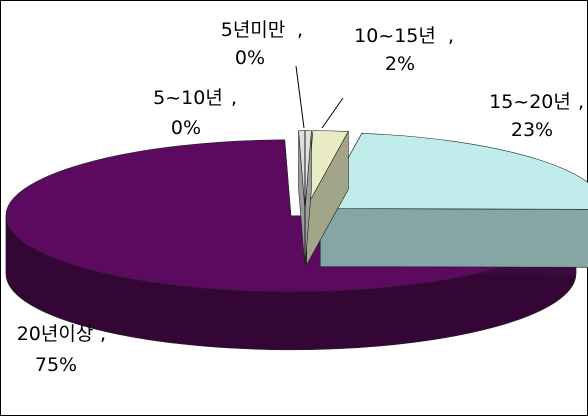  Describe the element at coordinates (451, 36) in the screenshot. I see `data-label-10-15-comma: ,` at that location.